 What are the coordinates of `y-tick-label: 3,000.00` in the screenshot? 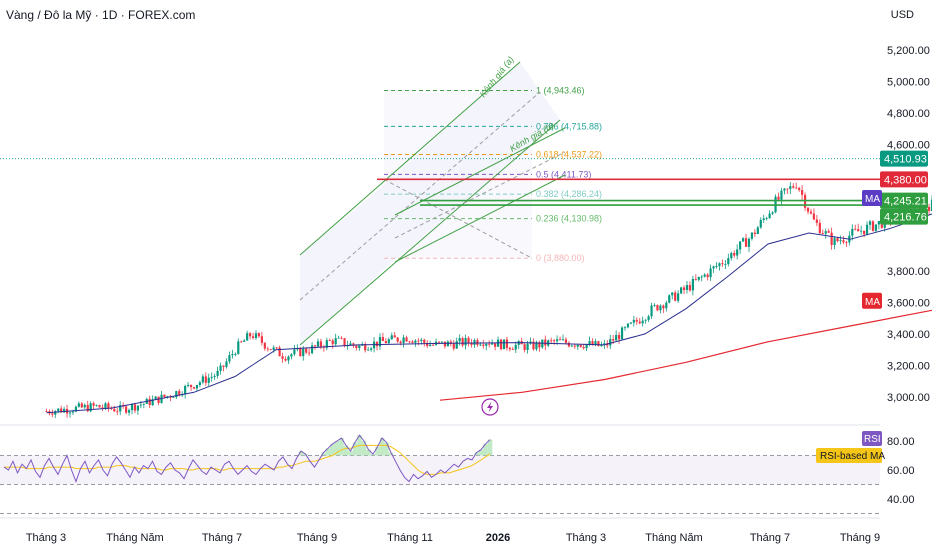 It's located at (908, 398).